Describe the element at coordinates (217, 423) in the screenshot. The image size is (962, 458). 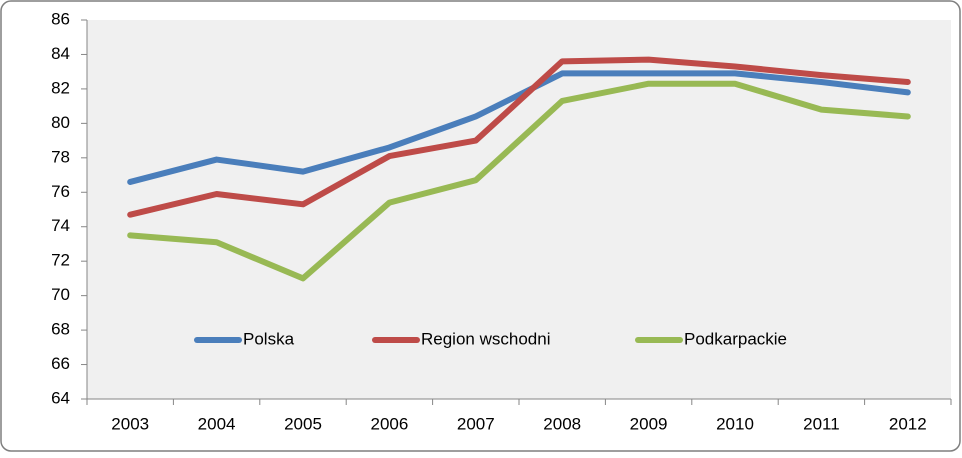
I see `x-tick-label: 2004` at that location.